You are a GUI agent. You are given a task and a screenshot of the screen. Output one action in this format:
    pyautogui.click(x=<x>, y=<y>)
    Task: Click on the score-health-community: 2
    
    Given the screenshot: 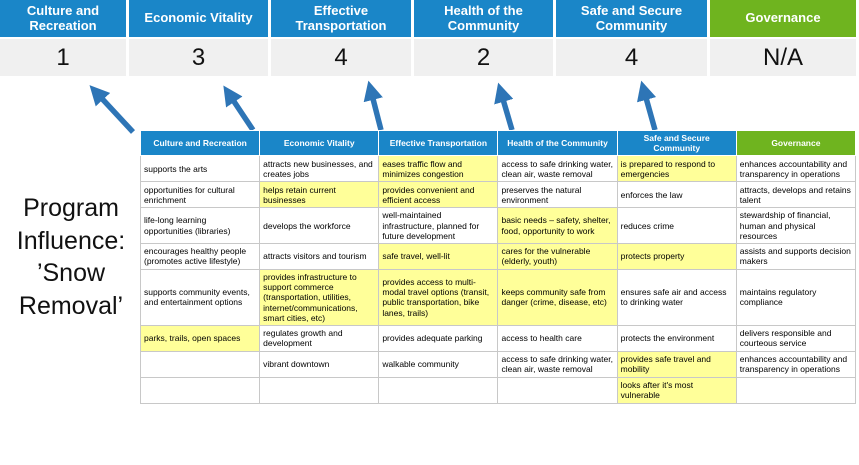 What is the action you would take?
    pyautogui.click(x=483, y=57)
    